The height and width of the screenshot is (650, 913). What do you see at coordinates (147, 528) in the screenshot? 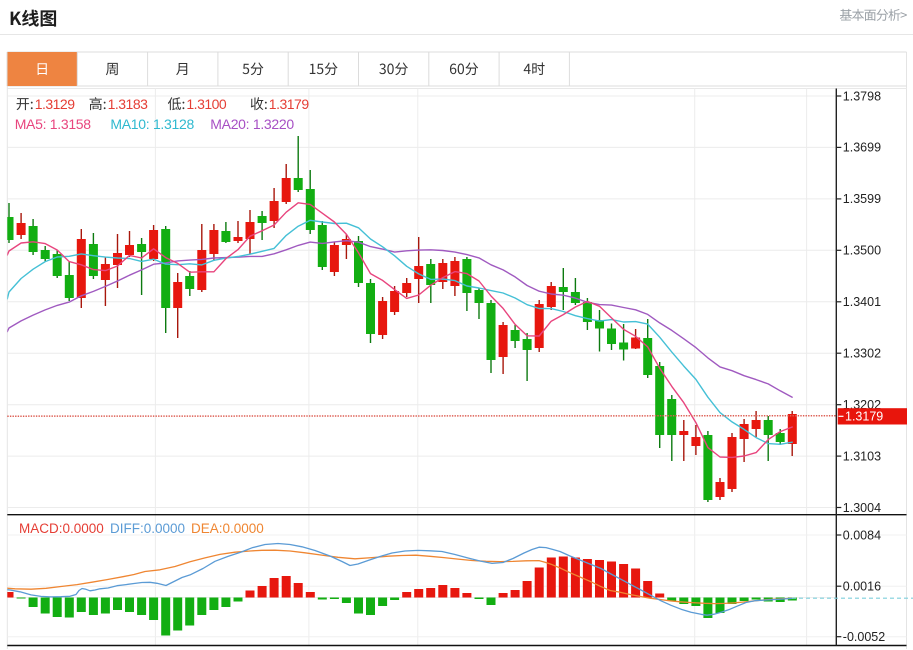
I see `svg-text: DIFF:0.0000` at bounding box center [147, 528].